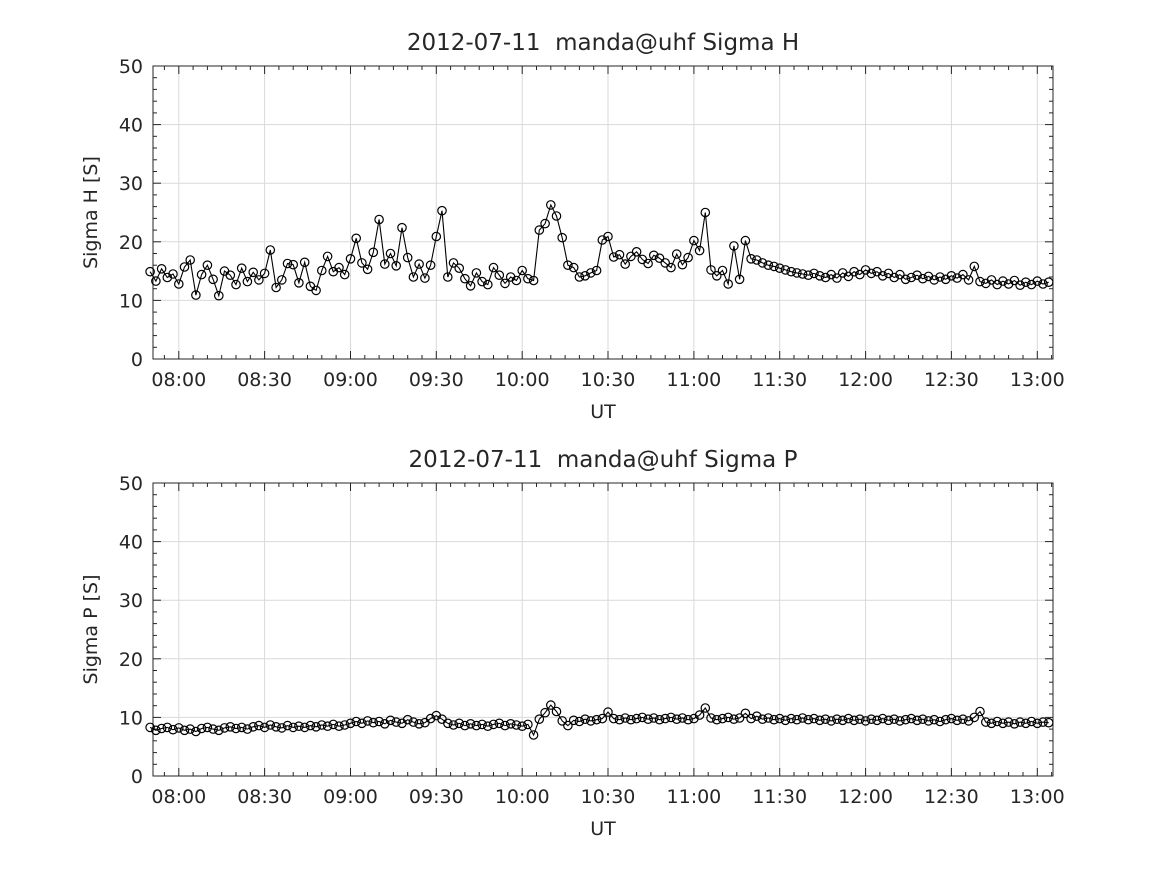 The width and height of the screenshot is (1167, 875). Describe the element at coordinates (131, 67) in the screenshot. I see `y-tick-label: 50` at that location.